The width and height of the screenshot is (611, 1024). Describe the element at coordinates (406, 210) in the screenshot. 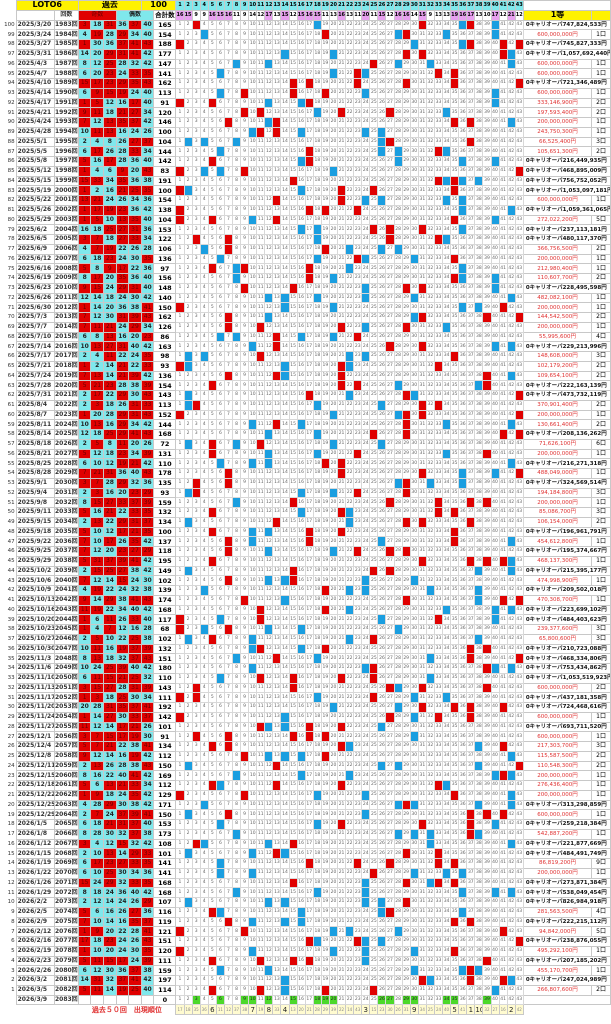

I see `grid-cell: 29` at that location.